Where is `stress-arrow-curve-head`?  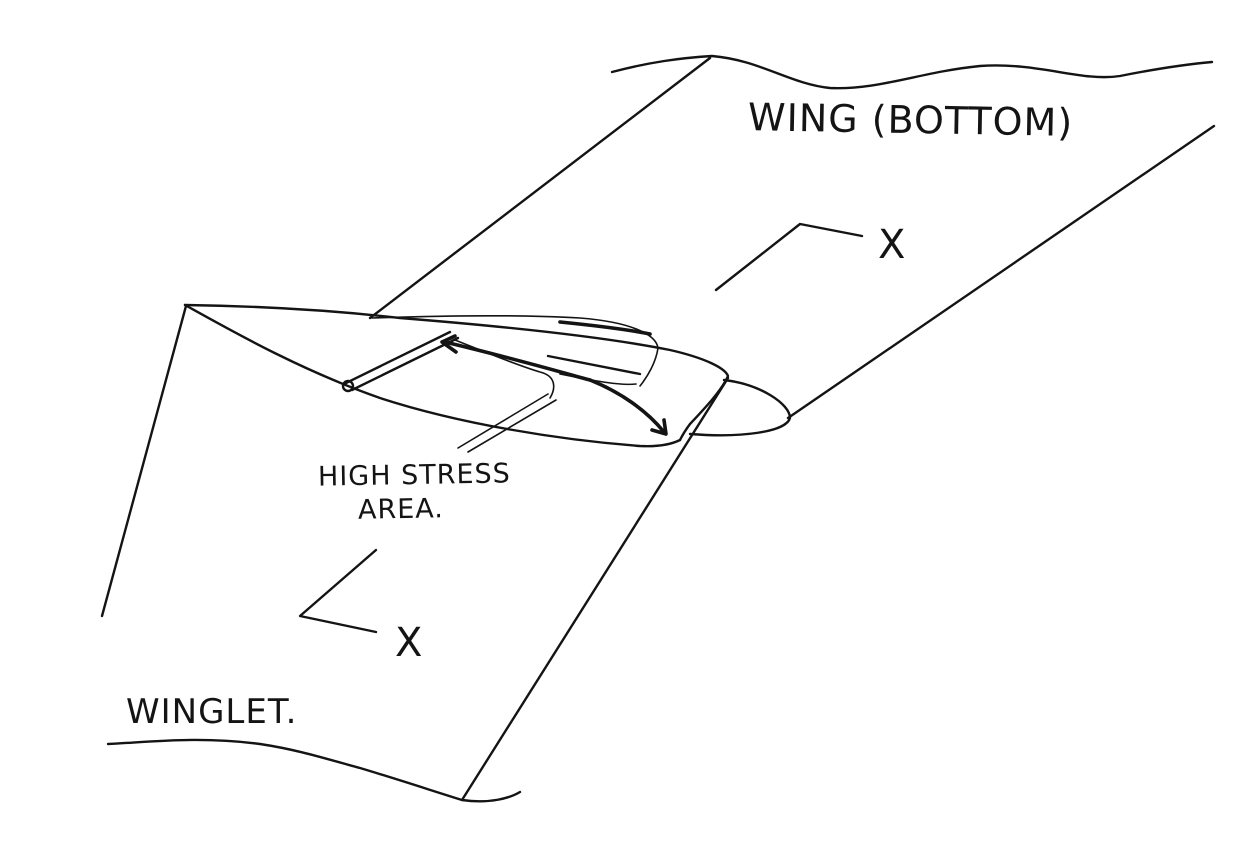
stress-arrow-curve-head is located at coordinates (659, 427).